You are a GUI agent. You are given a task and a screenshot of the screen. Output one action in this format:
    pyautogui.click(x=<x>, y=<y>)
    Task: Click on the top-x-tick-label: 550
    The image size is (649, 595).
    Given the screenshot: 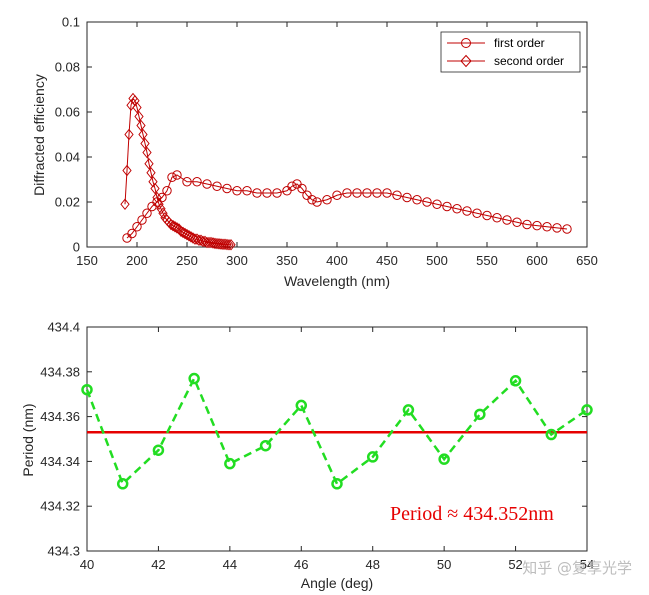 What is the action you would take?
    pyautogui.click(x=487, y=260)
    